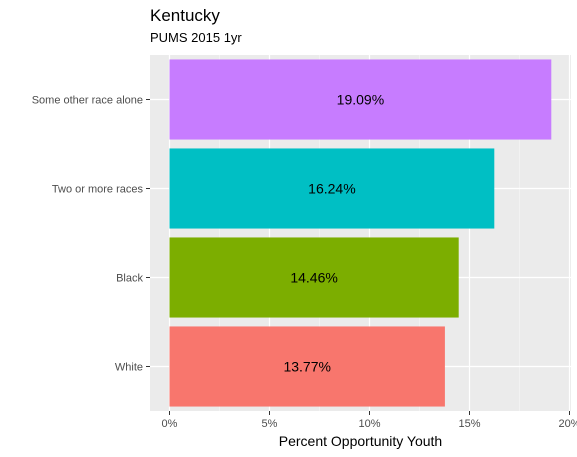 The height and width of the screenshot is (457, 577). What do you see at coordinates (270, 424) in the screenshot?
I see `x-tick-label: 5%` at bounding box center [270, 424].